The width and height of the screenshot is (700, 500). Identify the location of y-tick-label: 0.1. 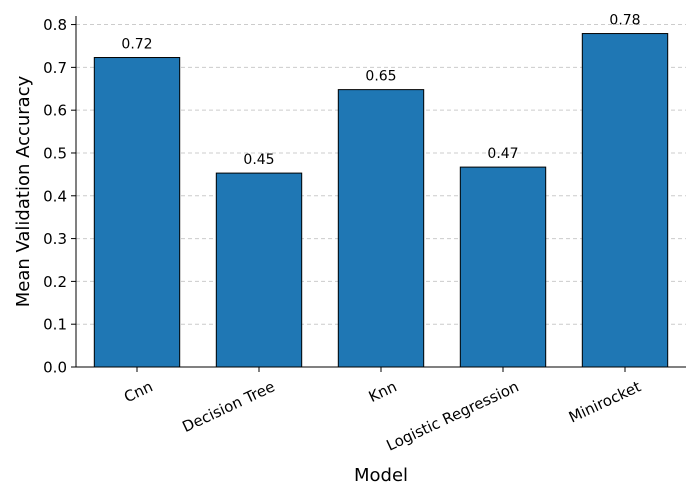
(55, 325).